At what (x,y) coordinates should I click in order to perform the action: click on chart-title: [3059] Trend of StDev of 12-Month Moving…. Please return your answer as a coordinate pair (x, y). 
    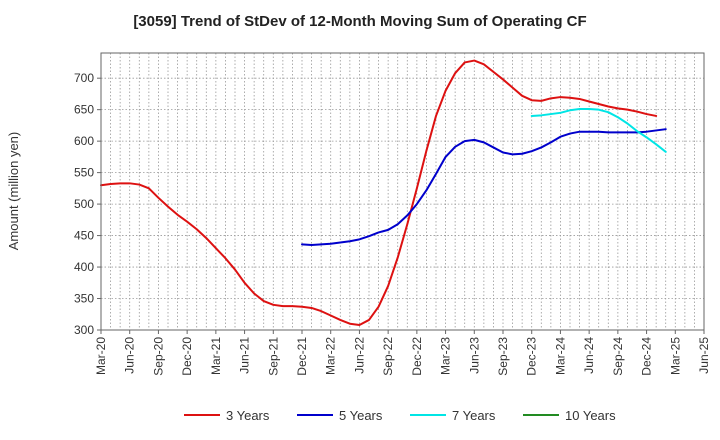
    Looking at the image, I should click on (360, 21).